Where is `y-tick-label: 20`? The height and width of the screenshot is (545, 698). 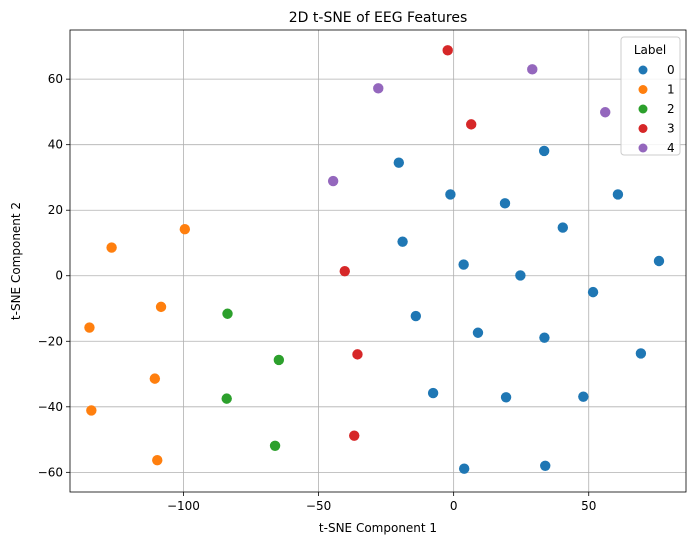
y-tick-label: 20 is located at coordinates (55, 210).